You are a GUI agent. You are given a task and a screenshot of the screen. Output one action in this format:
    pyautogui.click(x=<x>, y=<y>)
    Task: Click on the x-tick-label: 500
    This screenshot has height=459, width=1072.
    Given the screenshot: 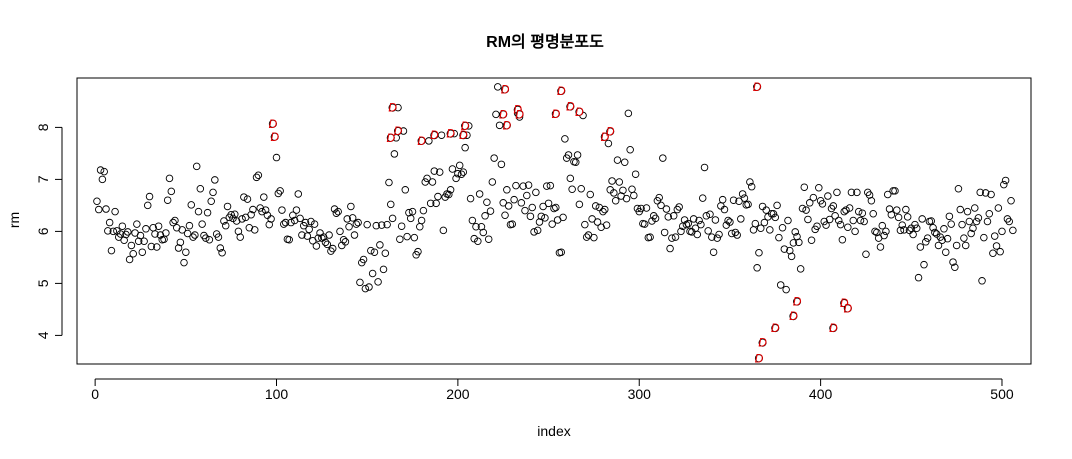 What is the action you would take?
    pyautogui.click(x=1002, y=394)
    